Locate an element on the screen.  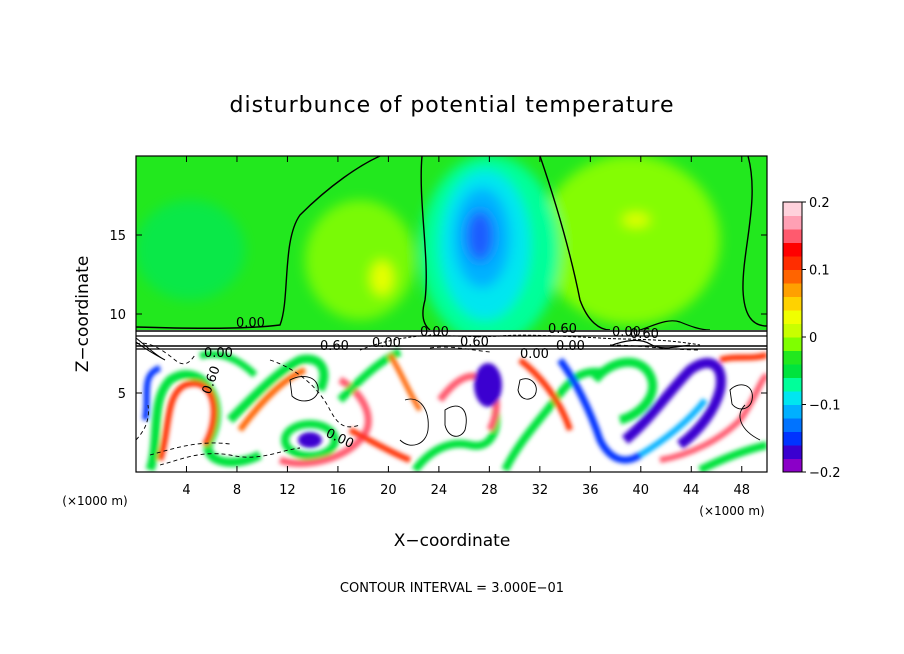
x-tick-label: 40 is located at coordinates (641, 490).